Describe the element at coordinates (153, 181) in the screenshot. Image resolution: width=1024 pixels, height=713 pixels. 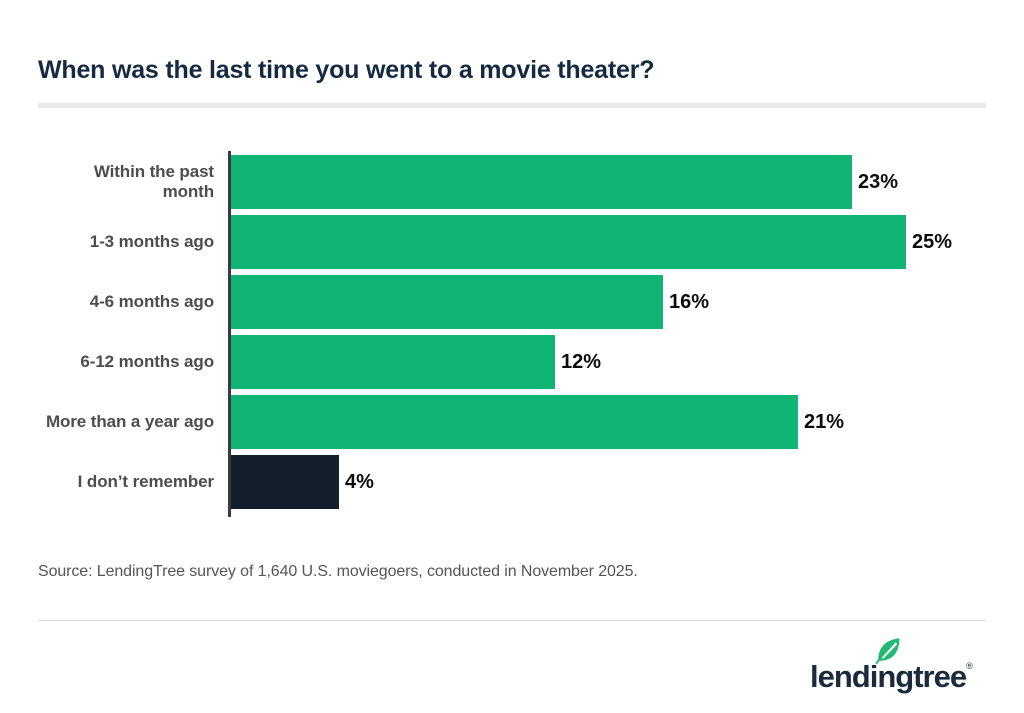
I see `category-label: Within the past month` at that location.